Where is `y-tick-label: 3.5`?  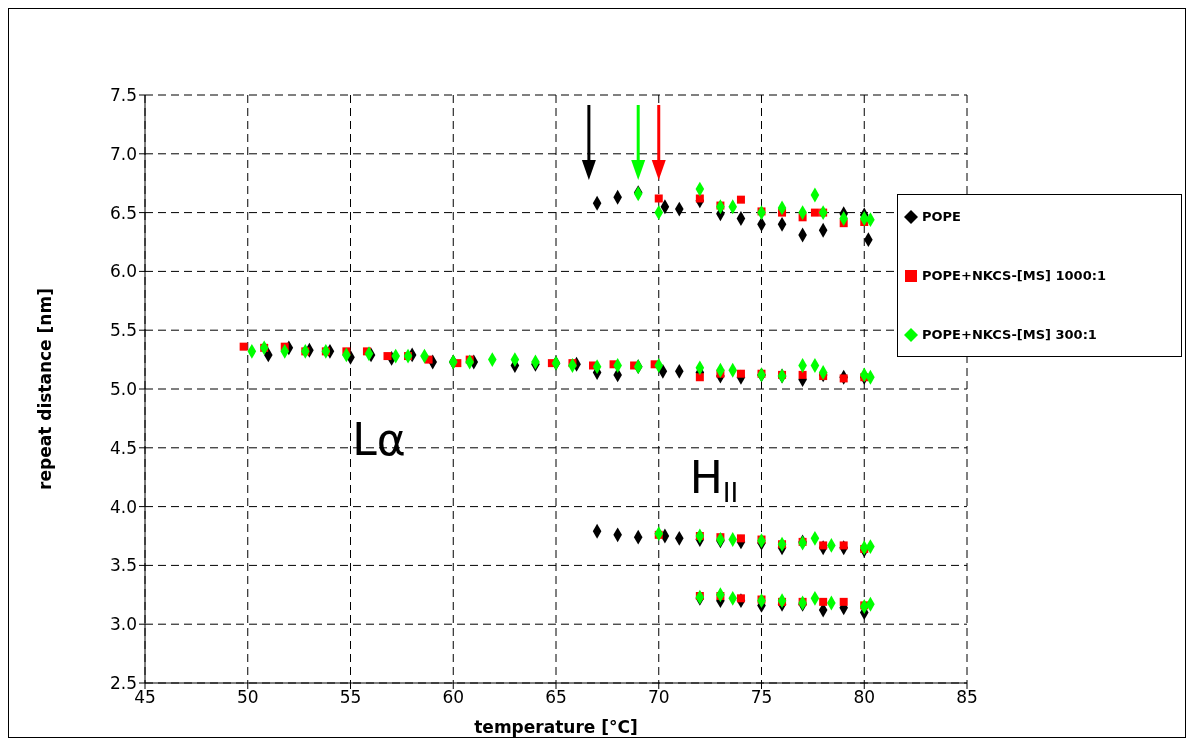 y-tick-label: 3.5 is located at coordinates (123, 565).